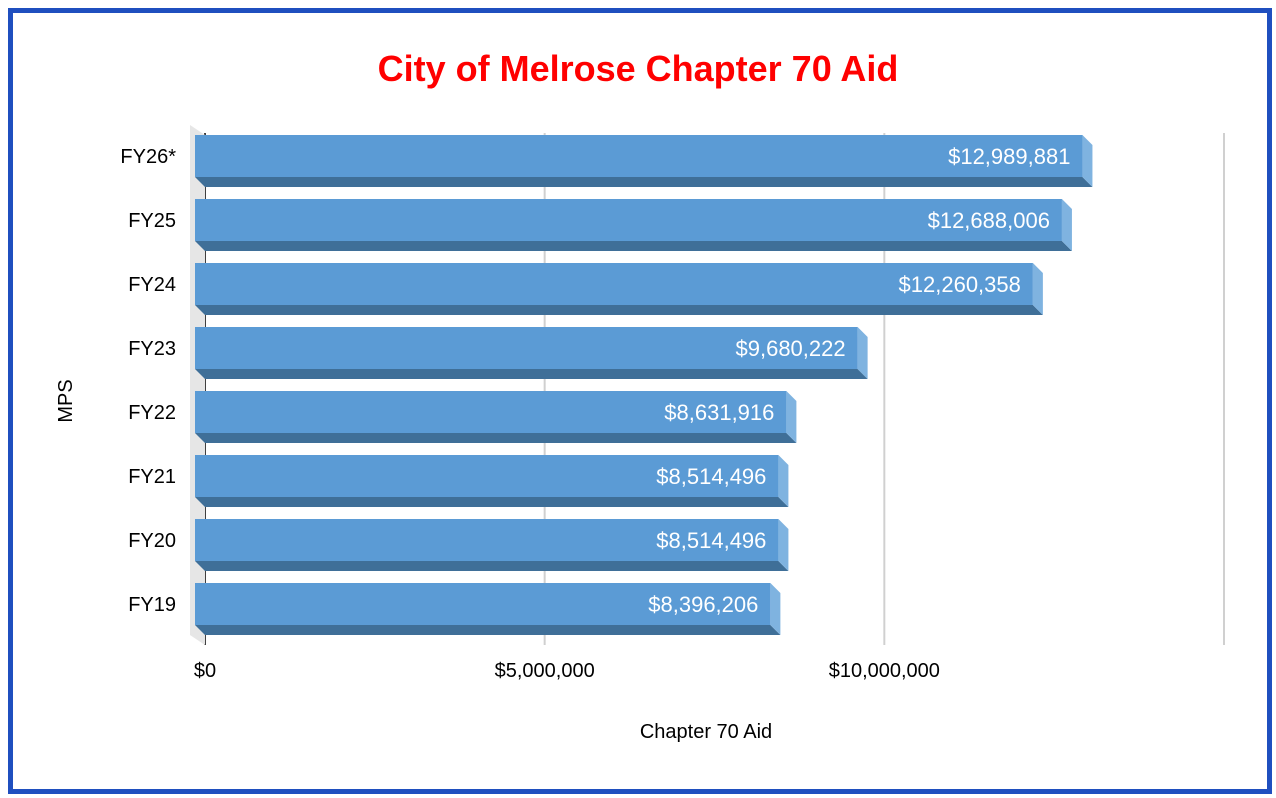 This screenshot has height=798, width=1276. I want to click on bar-value-label: $12,989,881, so click(1009, 156).